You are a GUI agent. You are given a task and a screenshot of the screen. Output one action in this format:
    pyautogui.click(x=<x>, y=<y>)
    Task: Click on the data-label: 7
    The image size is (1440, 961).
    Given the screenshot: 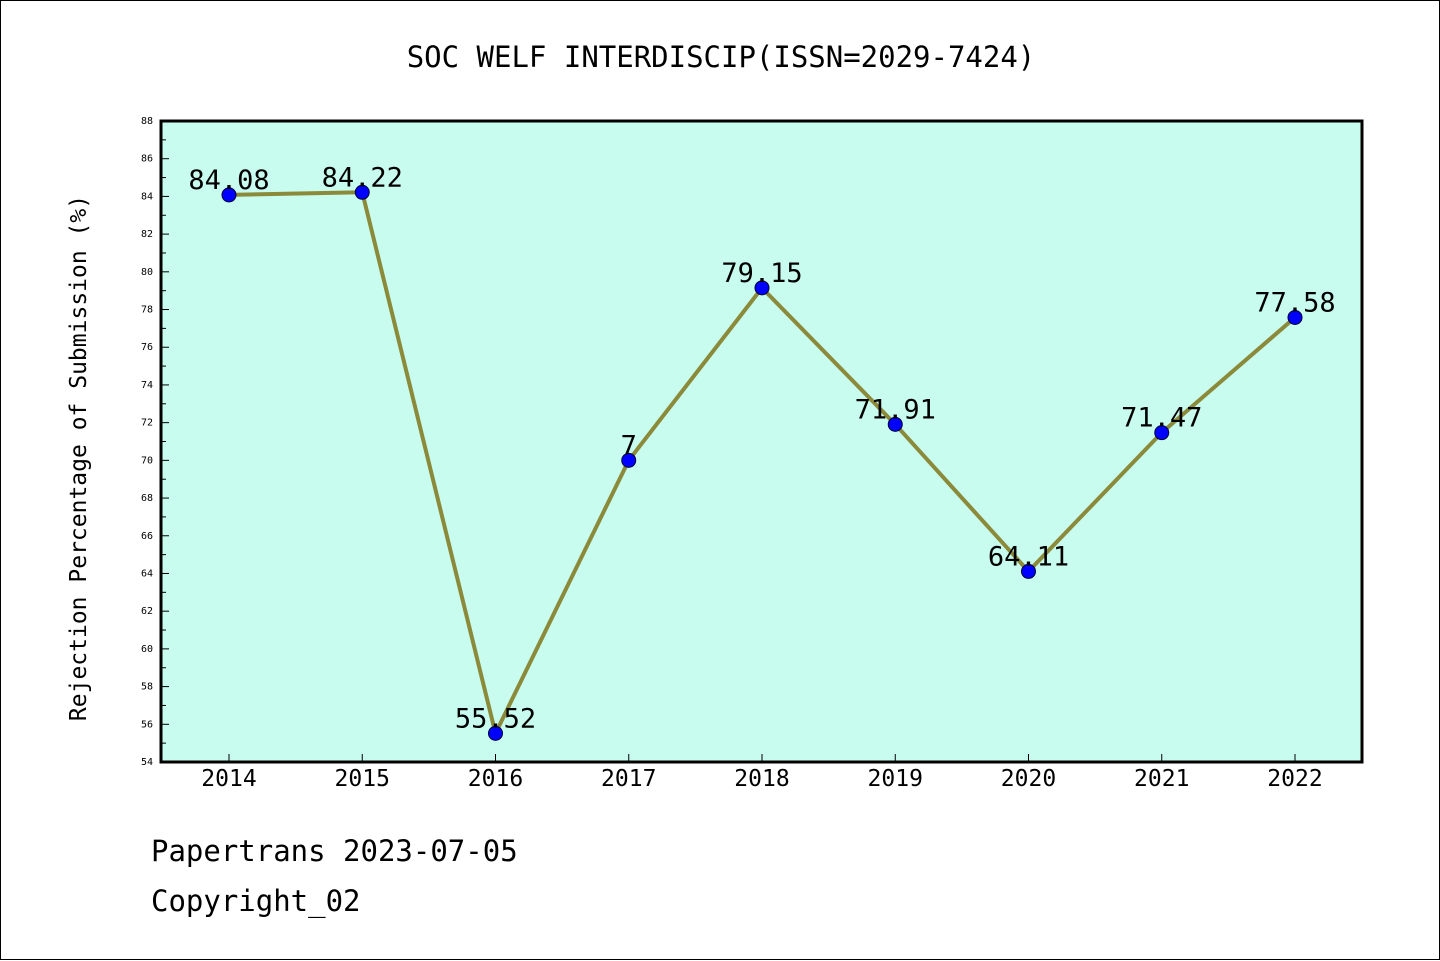 What is the action you would take?
    pyautogui.click(x=629, y=445)
    